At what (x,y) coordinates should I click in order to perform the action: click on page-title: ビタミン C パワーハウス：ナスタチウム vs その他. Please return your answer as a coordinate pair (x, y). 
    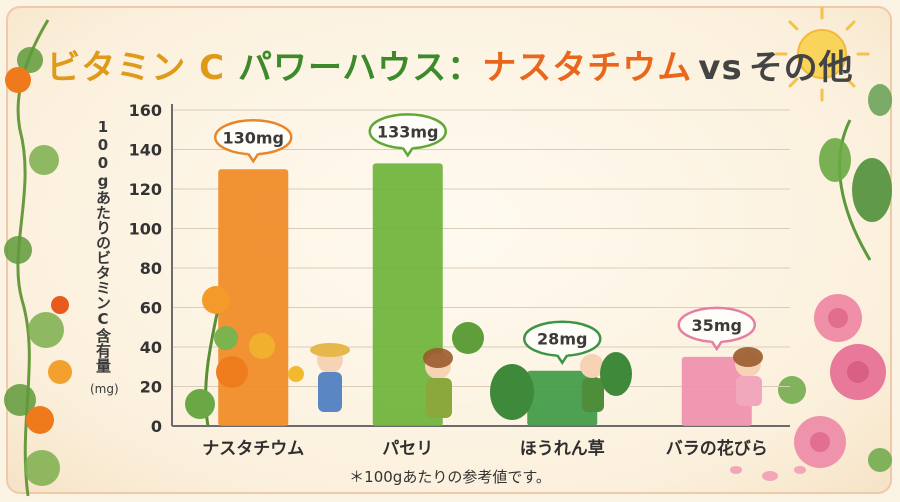
    Looking at the image, I should click on (450, 64).